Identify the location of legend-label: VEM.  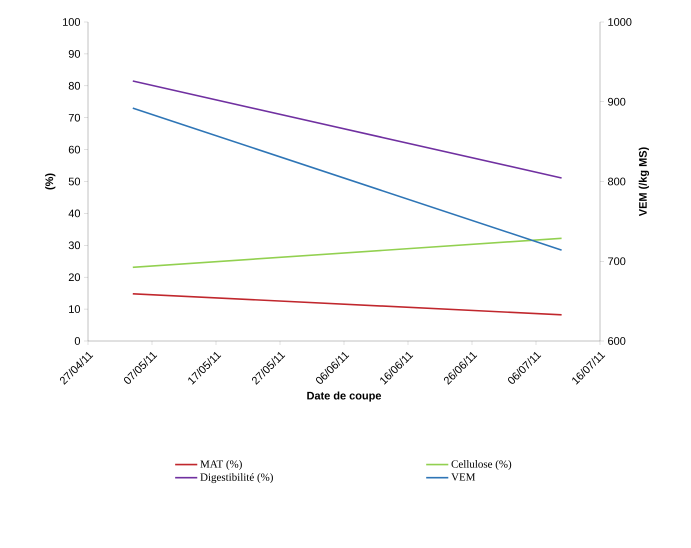
(463, 477).